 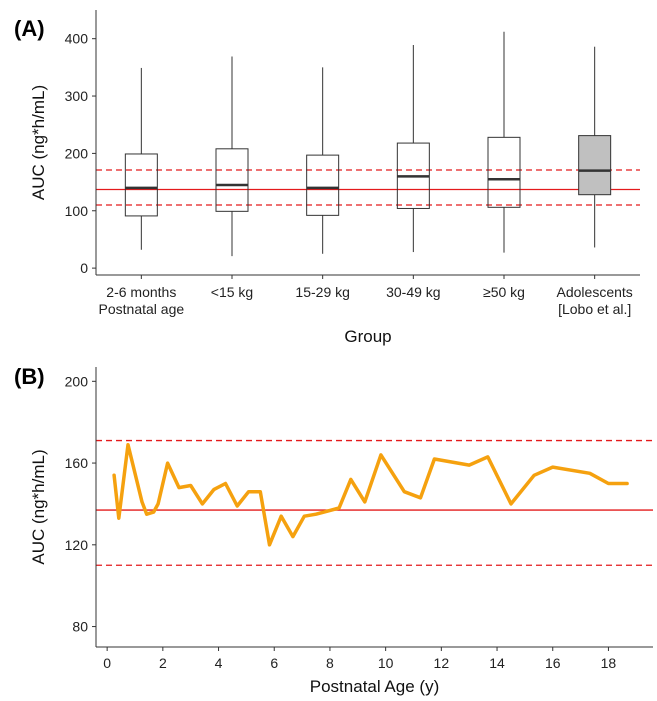 I want to click on panel-a-label: (A), so click(x=29, y=28).